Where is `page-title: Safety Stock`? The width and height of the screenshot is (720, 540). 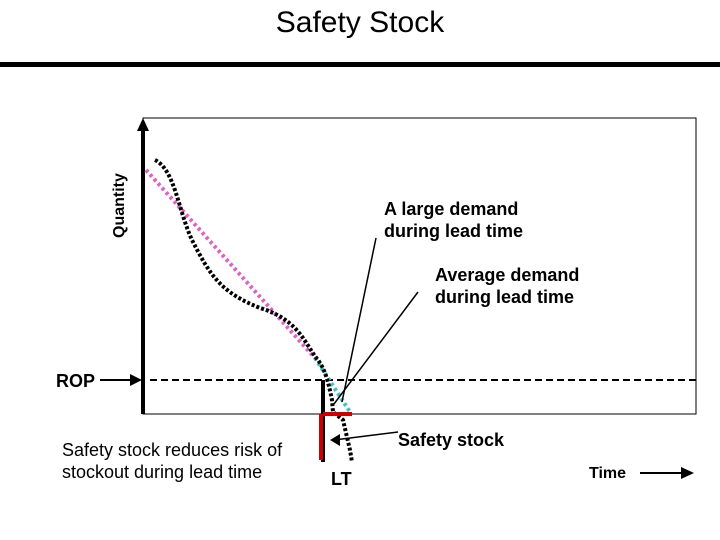 page-title: Safety Stock is located at coordinates (360, 22).